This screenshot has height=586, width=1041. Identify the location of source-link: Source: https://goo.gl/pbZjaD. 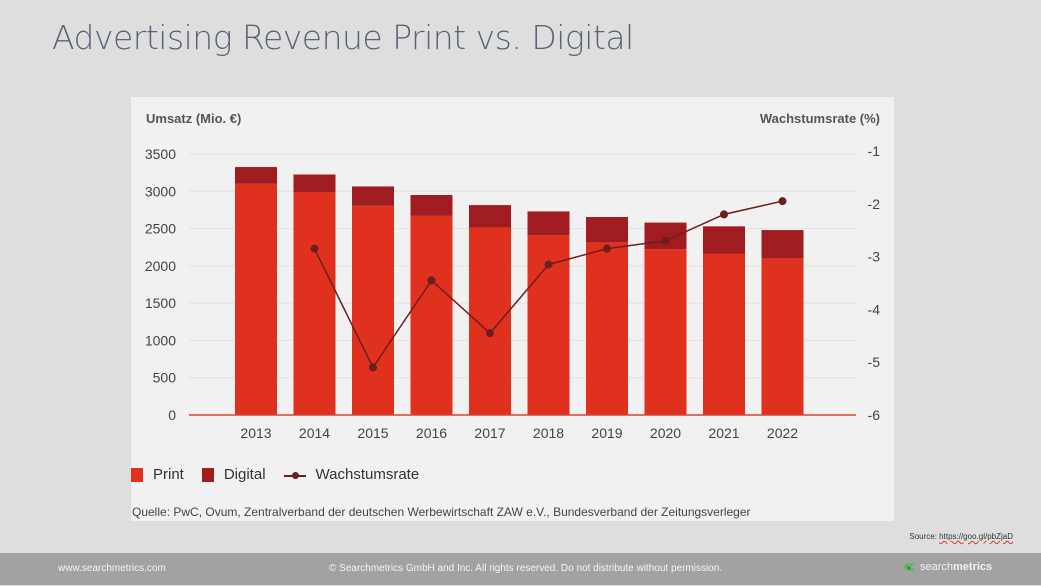
(961, 536).